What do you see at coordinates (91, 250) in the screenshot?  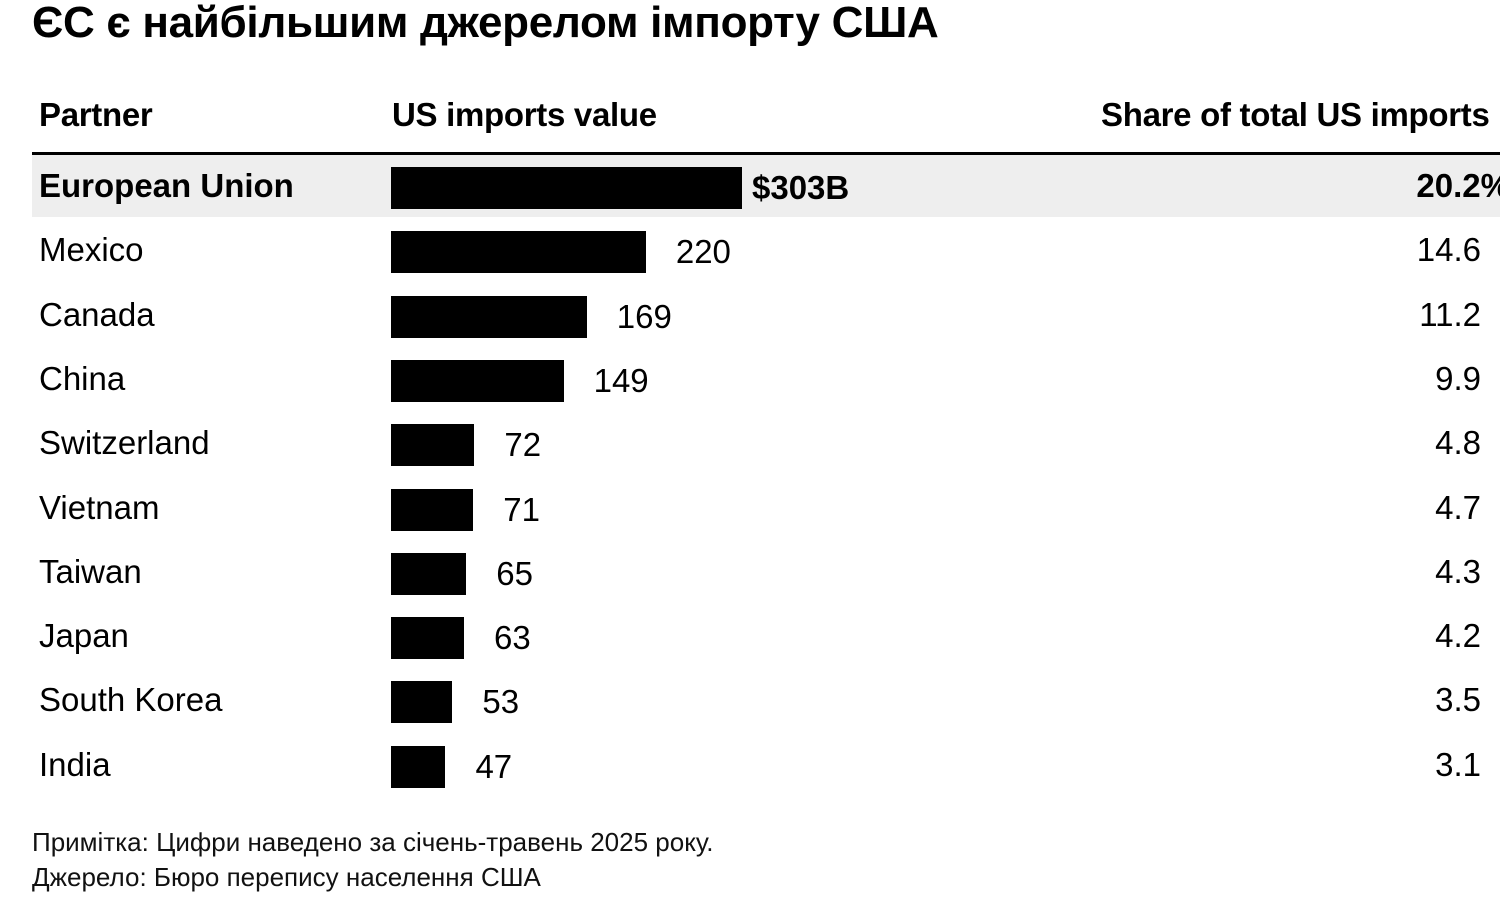 I see `partner-label: Mexico` at bounding box center [91, 250].